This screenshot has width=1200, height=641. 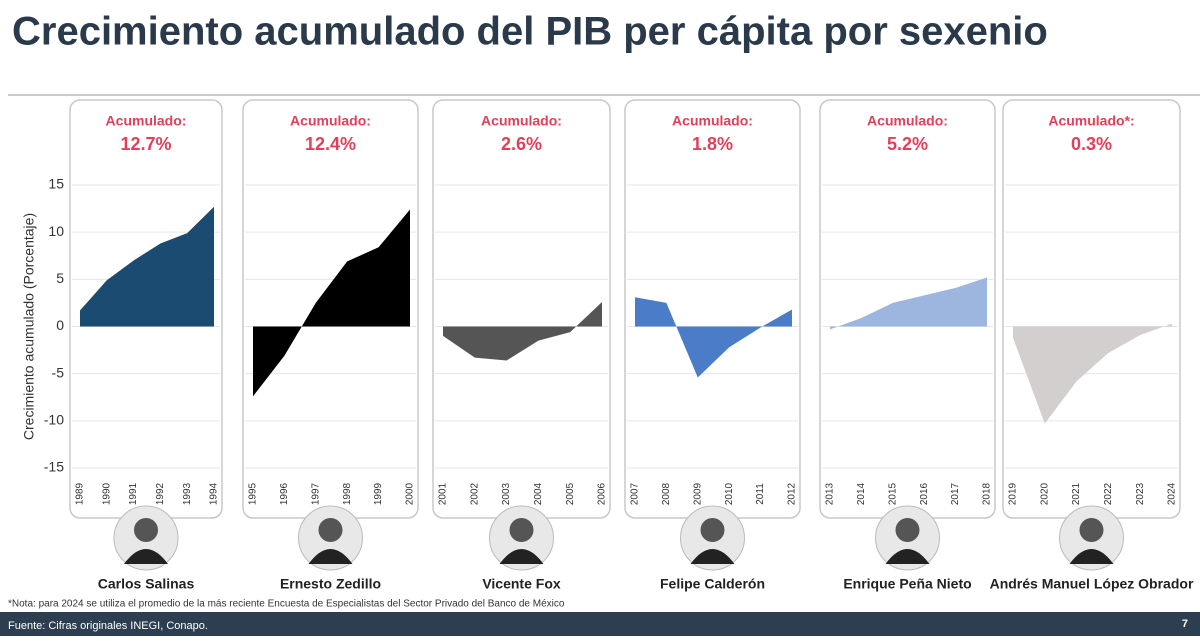 I want to click on x-tick-label: 2000, so click(x=410, y=493).